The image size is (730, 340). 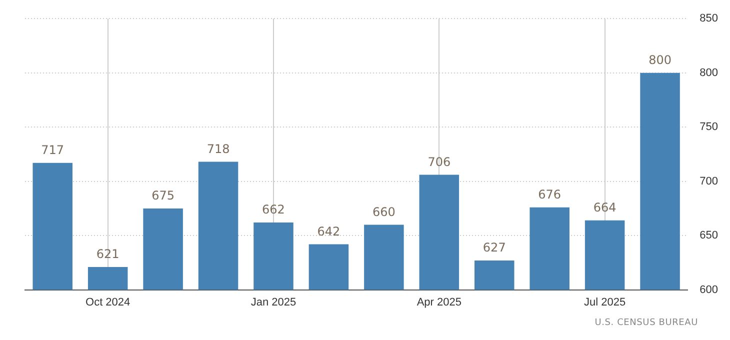 I want to click on y-tick-label: 750, so click(x=709, y=127).